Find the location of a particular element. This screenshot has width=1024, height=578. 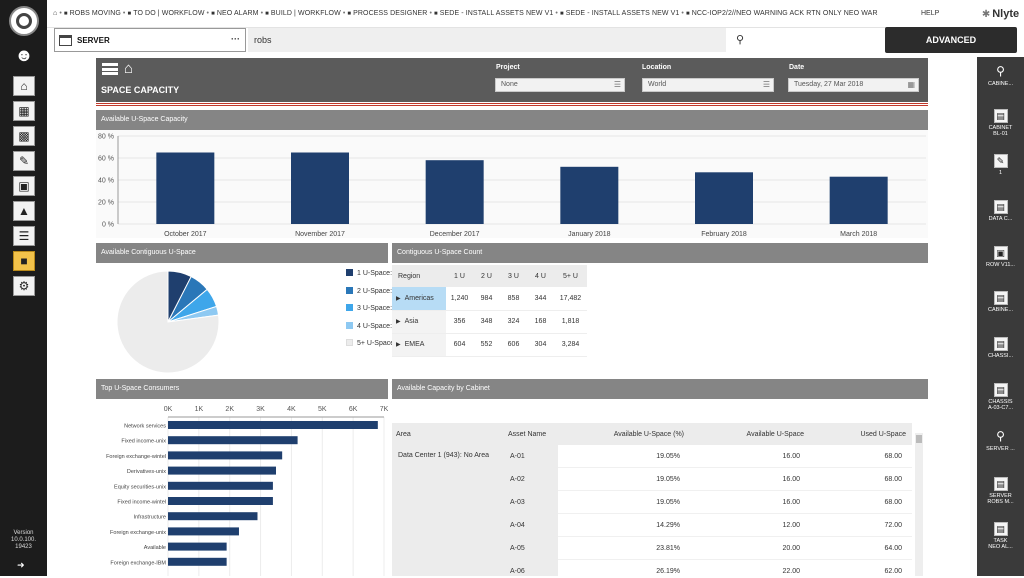

scrollbar is located at coordinates (919, 504).